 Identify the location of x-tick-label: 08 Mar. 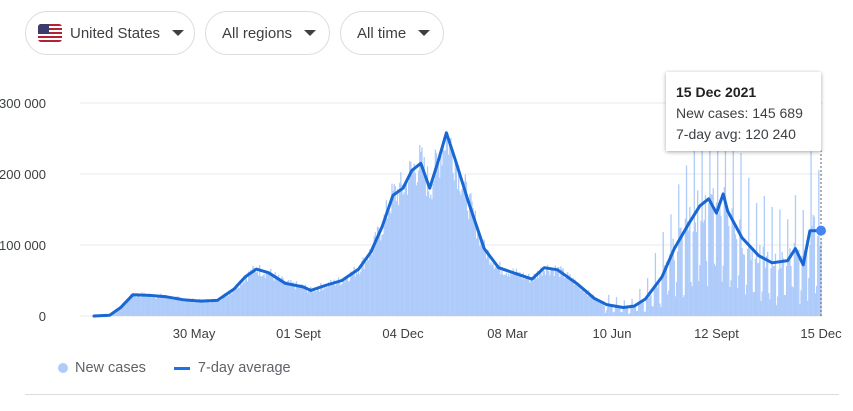
(507, 333).